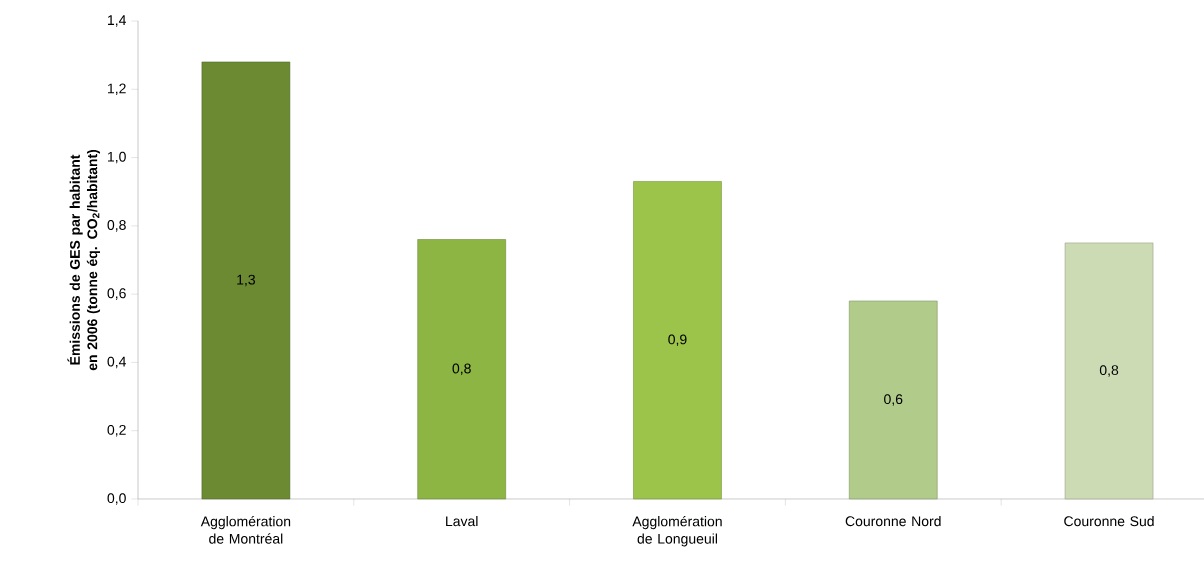 The image size is (1204, 568). I want to click on y-tick-label: 1,4, so click(117, 21).